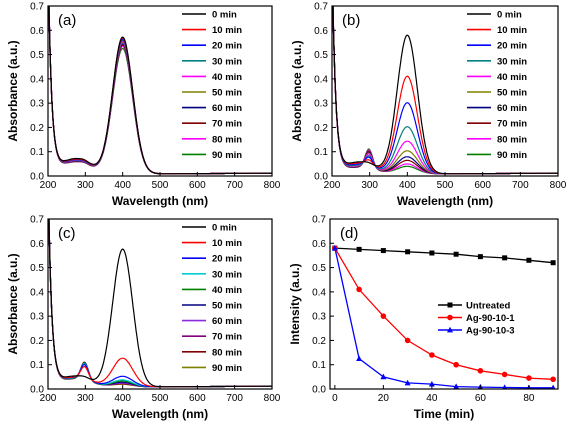 Image resolution: width=567 pixels, height=428 pixels. I want to click on panel-label: (b), so click(351, 20).